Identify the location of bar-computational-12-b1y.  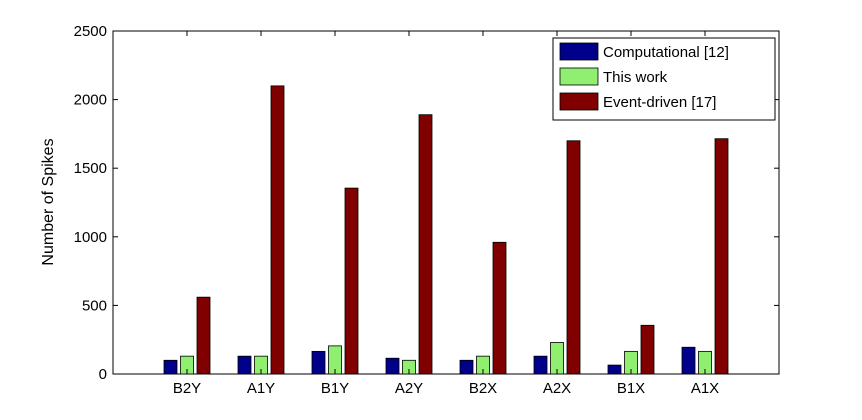
(318, 362).